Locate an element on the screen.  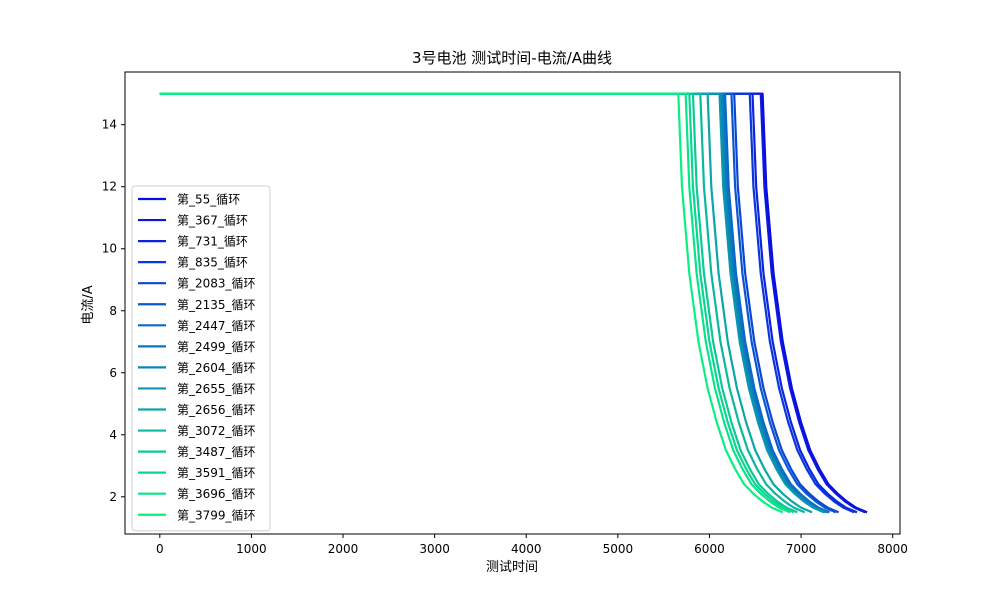
legend-label: 第_835_循环 is located at coordinates (212, 263).